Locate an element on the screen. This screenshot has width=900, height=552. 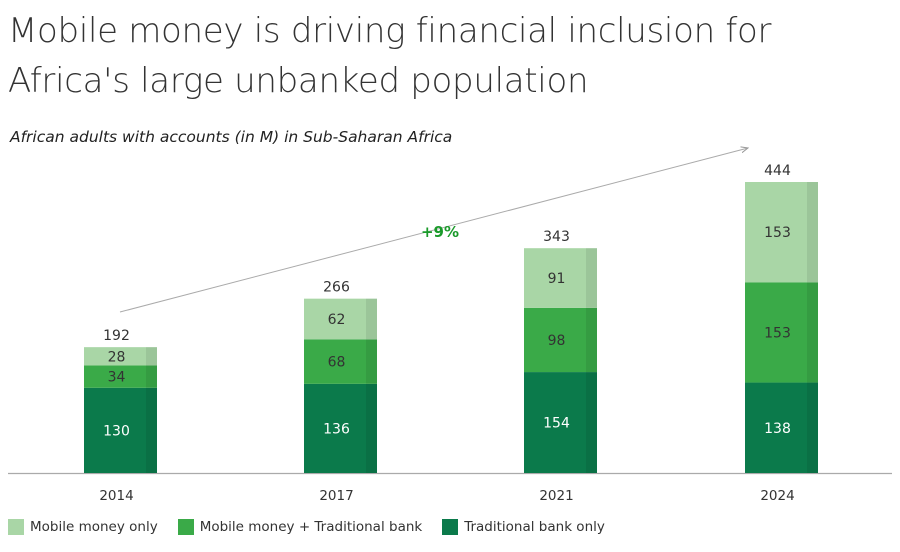
legend-item: Mobile money only is located at coordinates (83, 527).